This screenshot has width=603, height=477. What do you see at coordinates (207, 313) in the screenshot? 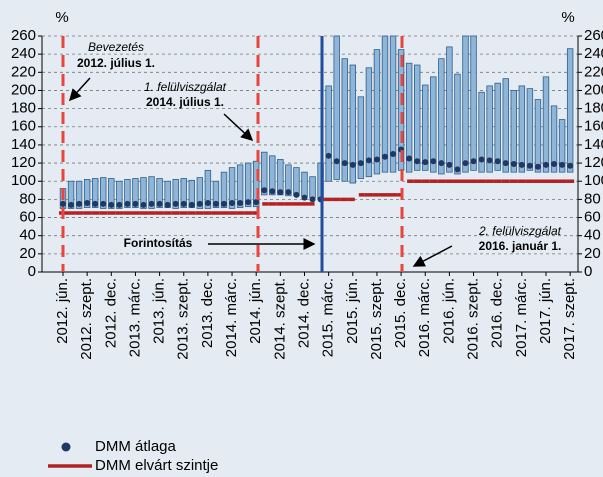
I see `x-tick-label: 2013. dec.` at bounding box center [207, 313].